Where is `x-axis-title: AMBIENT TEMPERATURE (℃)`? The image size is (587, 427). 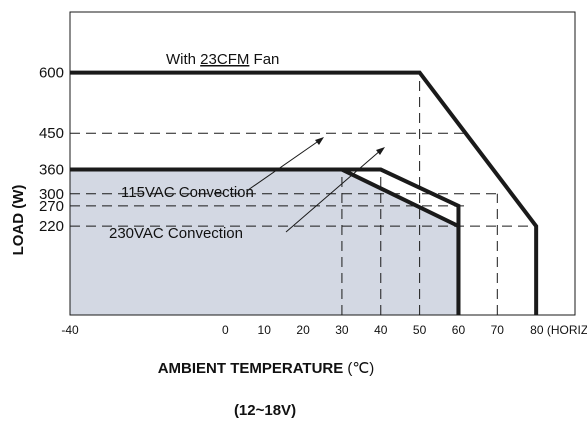 x-axis-title: AMBIENT TEMPERATURE (℃) is located at coordinates (266, 368).